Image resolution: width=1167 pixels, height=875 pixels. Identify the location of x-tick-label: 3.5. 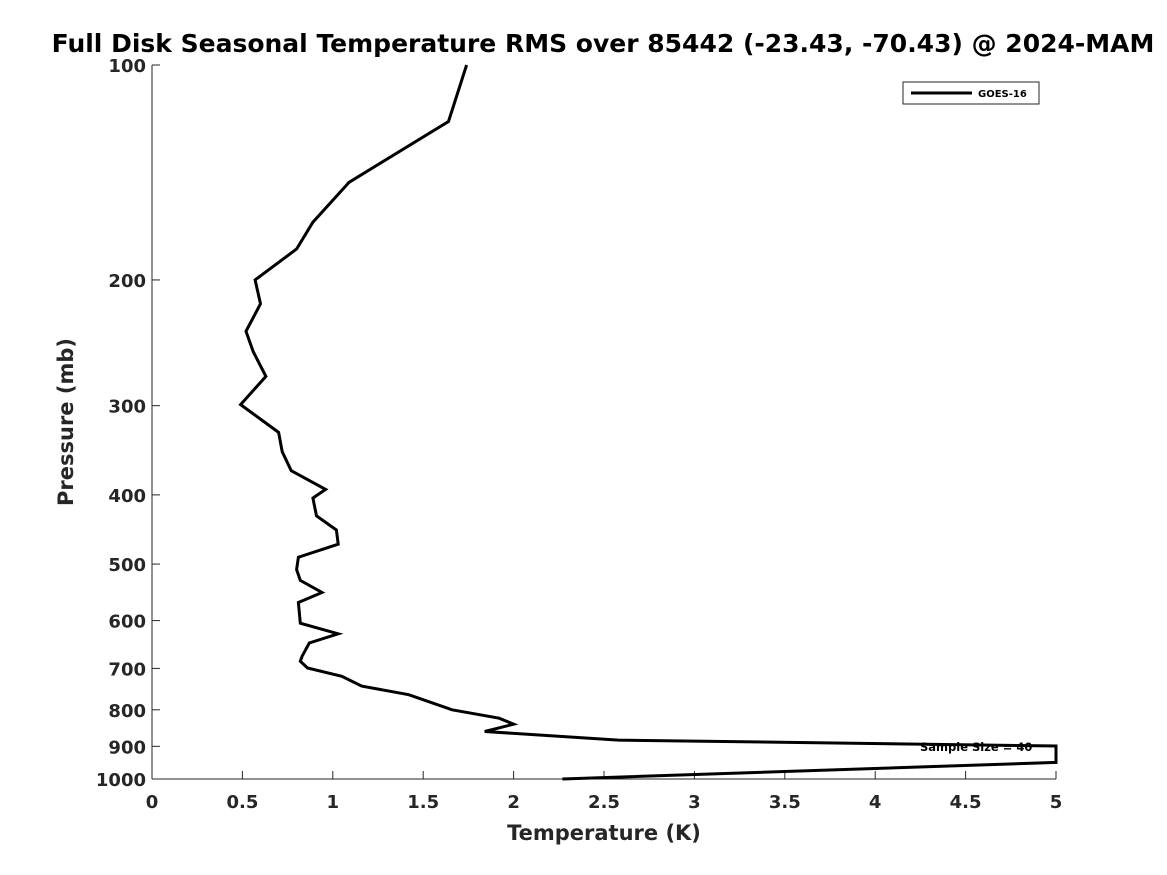
(785, 802).